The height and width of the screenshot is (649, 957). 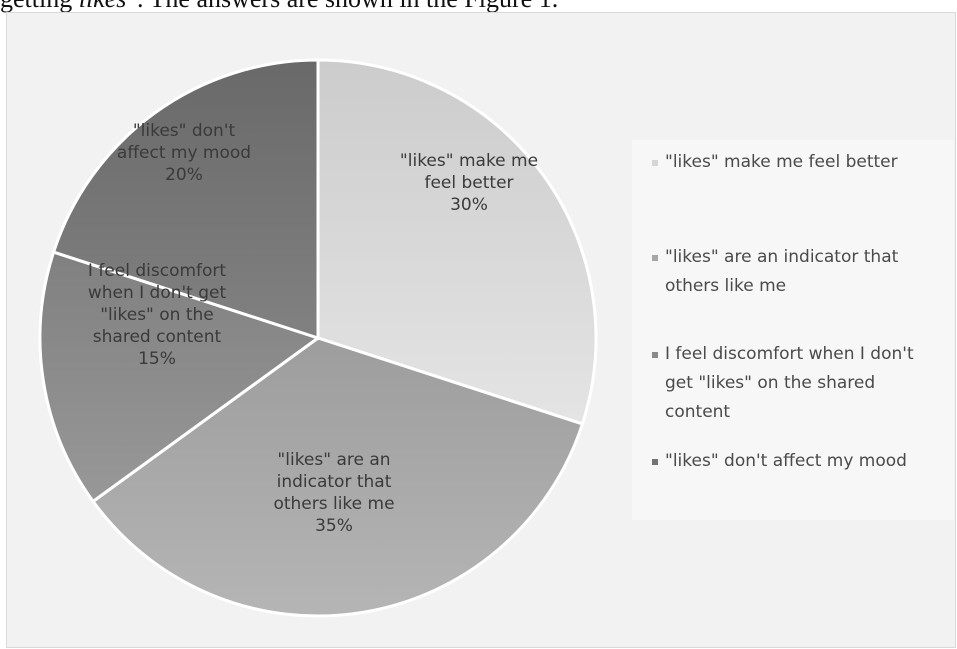 What do you see at coordinates (103, 6) in the screenshot?
I see `caption-italic: likes` at bounding box center [103, 6].